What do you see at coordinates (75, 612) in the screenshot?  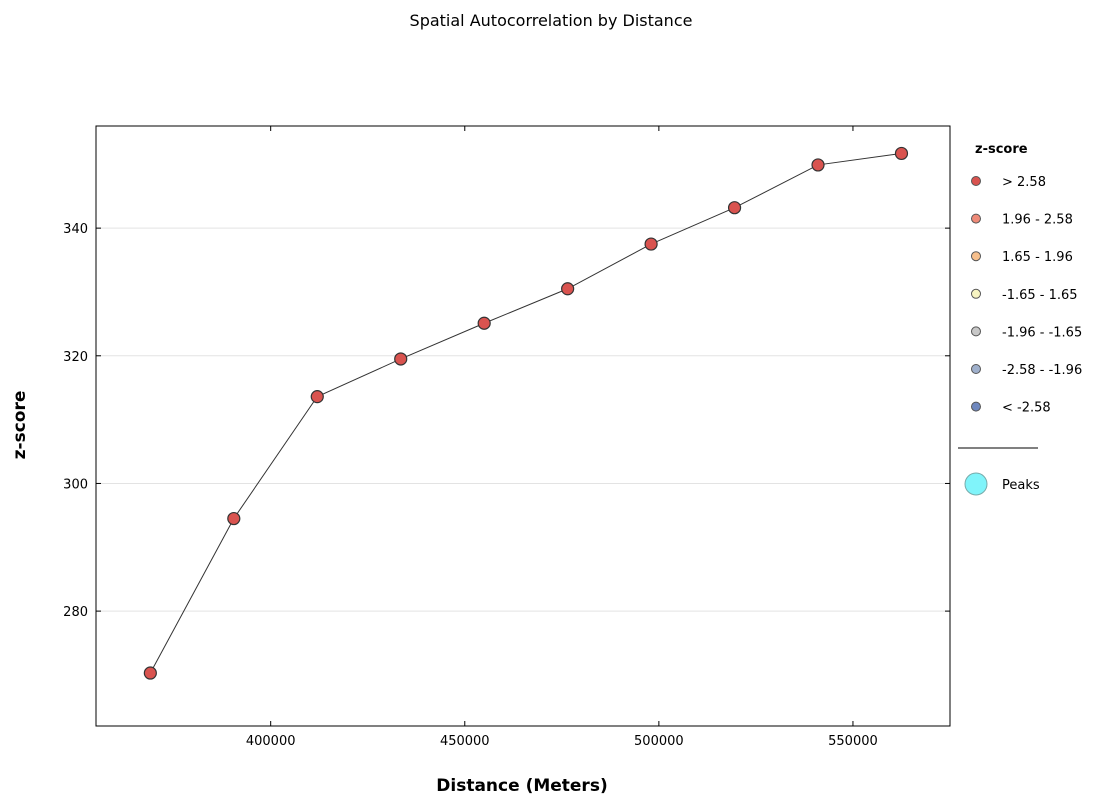 I see `y-tick-label: 280` at bounding box center [75, 612].